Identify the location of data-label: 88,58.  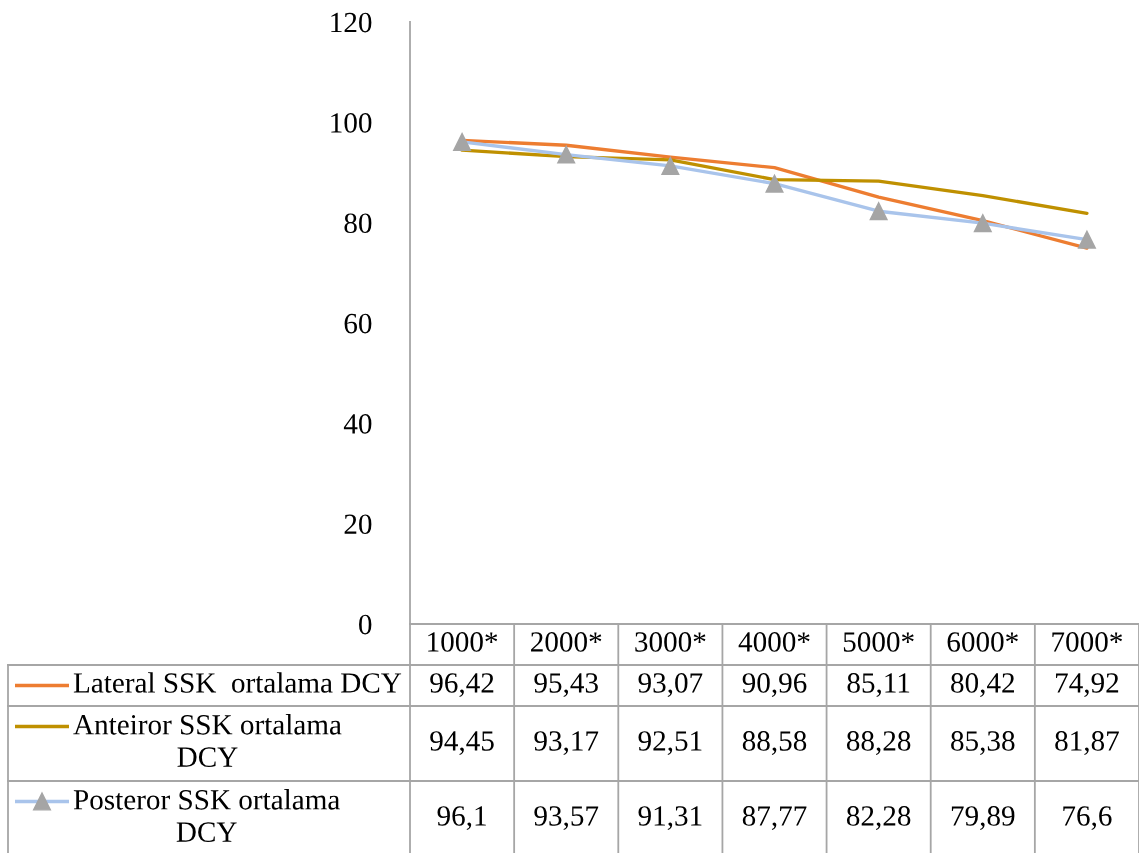
(774, 743).